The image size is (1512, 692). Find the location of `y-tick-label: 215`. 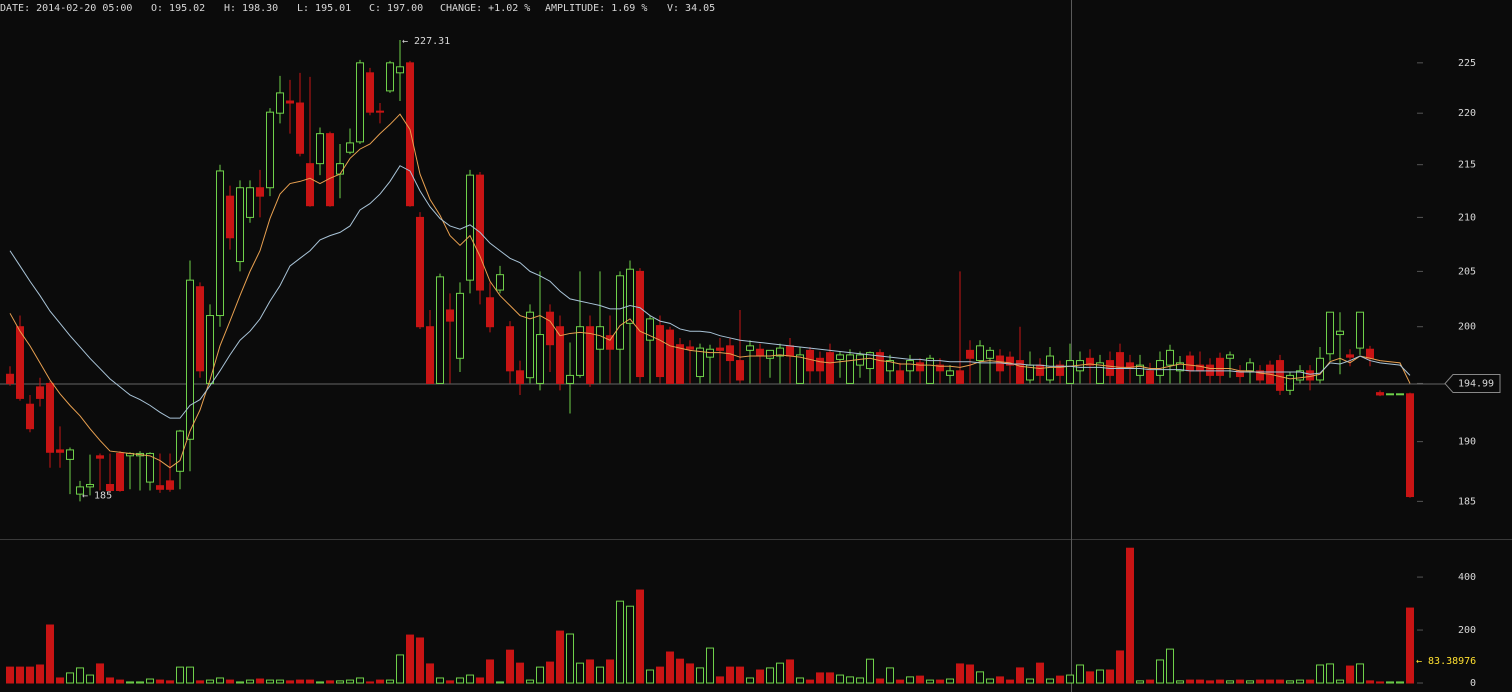

y-tick-label: 215 is located at coordinates (1467, 165).